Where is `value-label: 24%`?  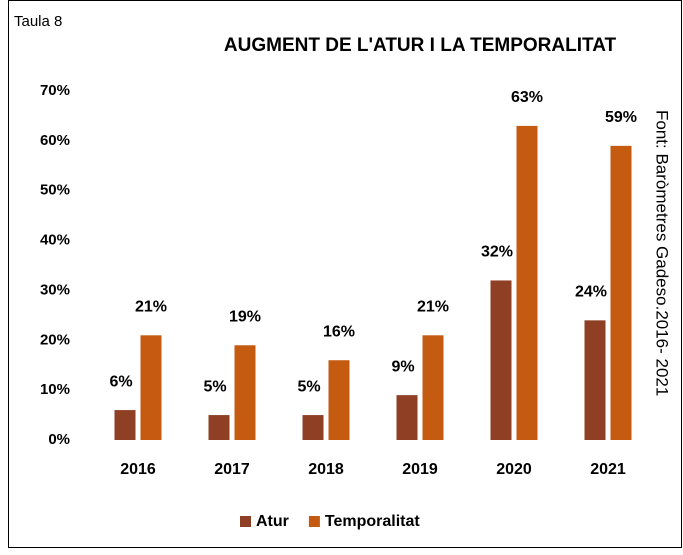 value-label: 24% is located at coordinates (591, 292).